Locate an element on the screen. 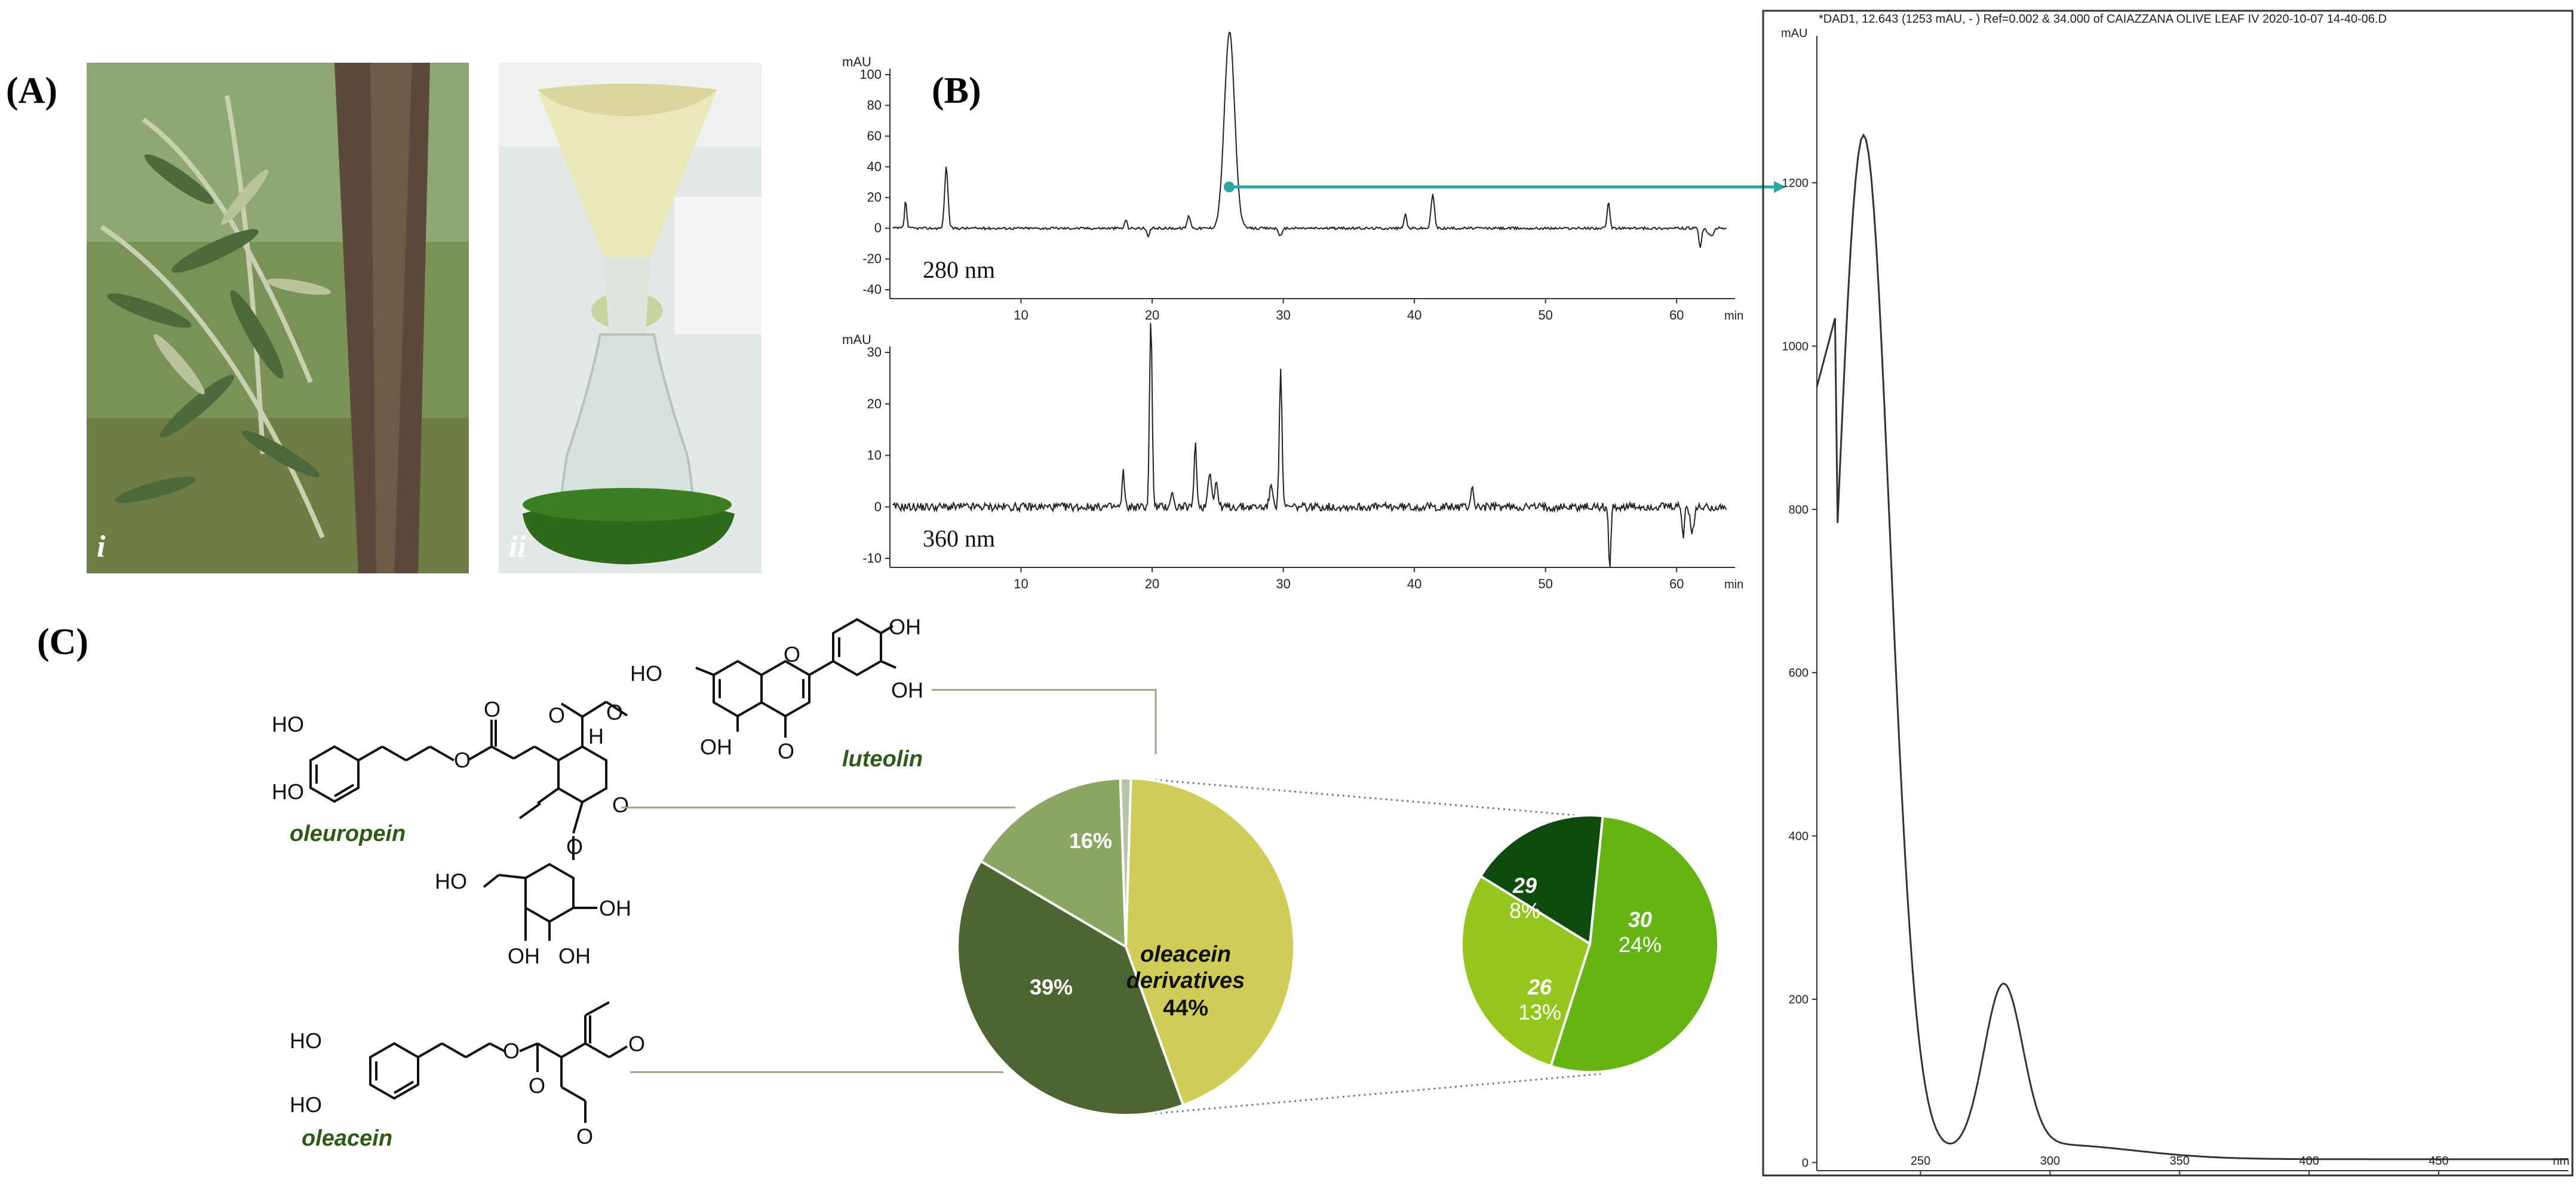  x-tick-label: 450 is located at coordinates (2438, 1161).